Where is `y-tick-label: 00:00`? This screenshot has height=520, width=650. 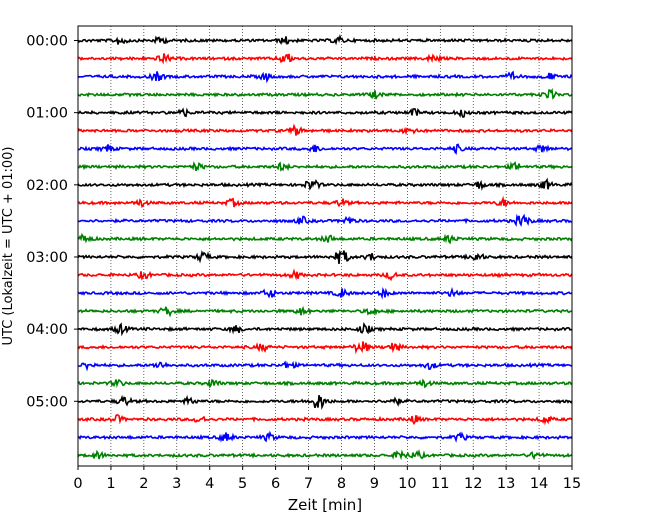
y-tick-label: 00:00 is located at coordinates (47, 42).